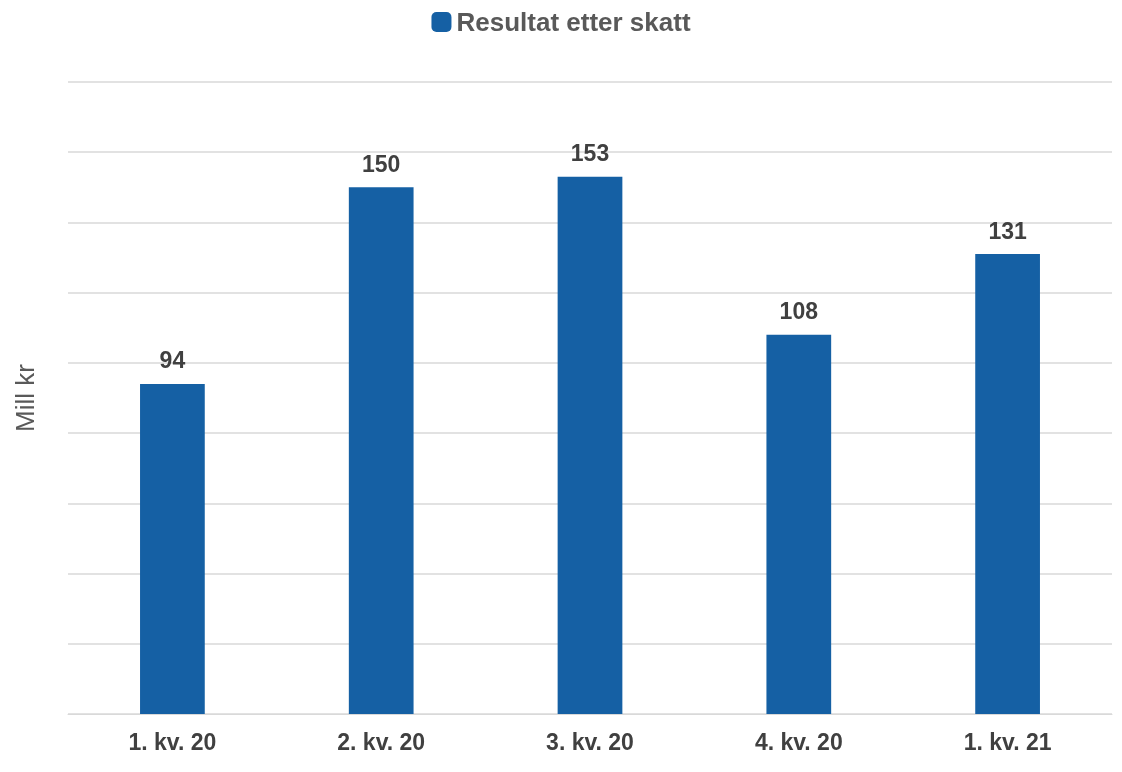  Describe the element at coordinates (1007, 741) in the screenshot. I see `x-tick-label: 1. kv. 21` at that location.